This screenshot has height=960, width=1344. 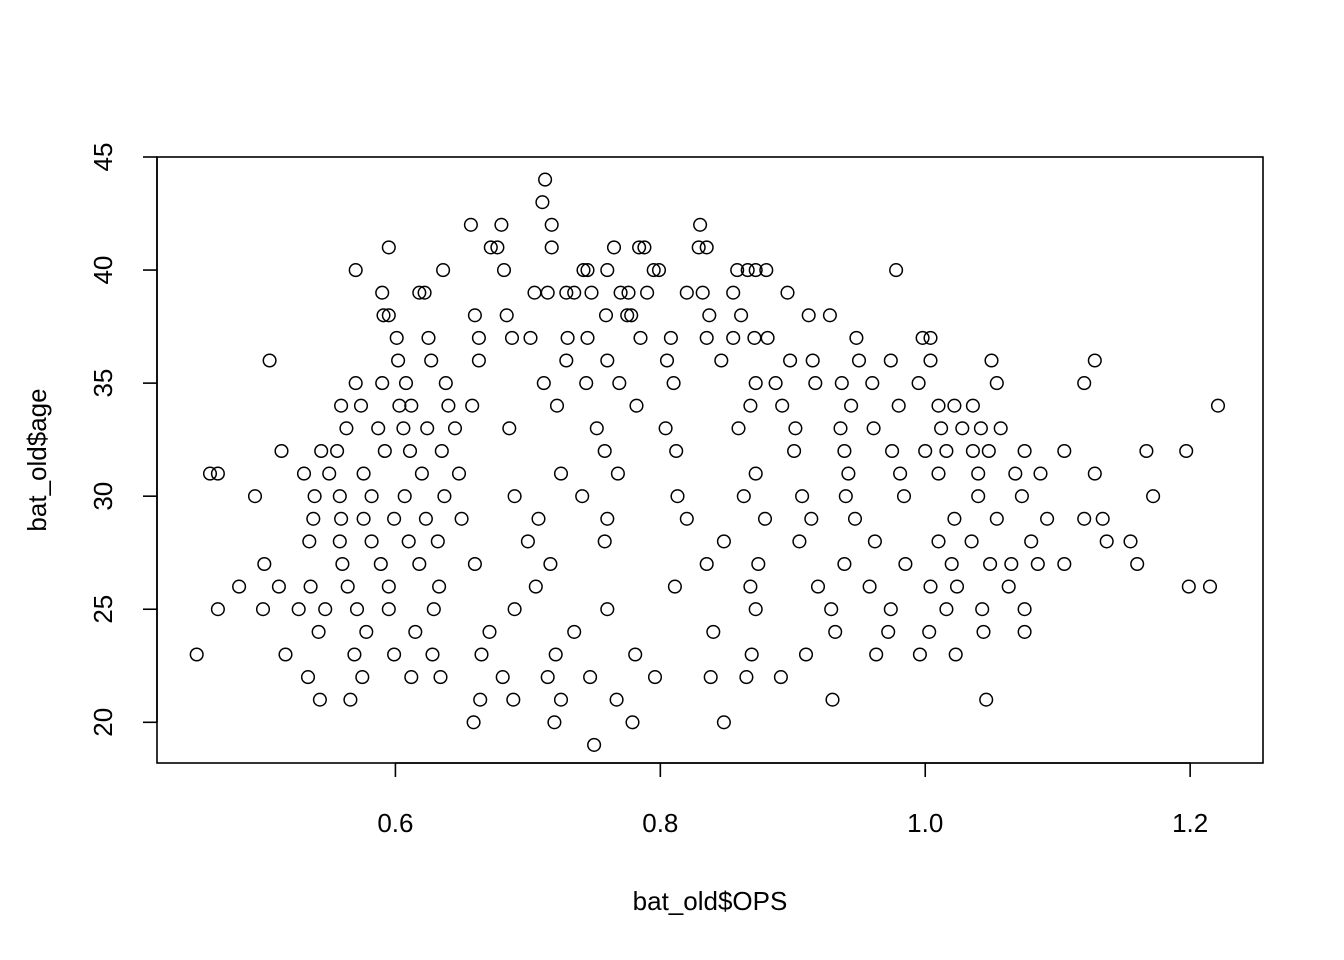 I want to click on x-tick-label: 0.8, so click(x=660, y=823).